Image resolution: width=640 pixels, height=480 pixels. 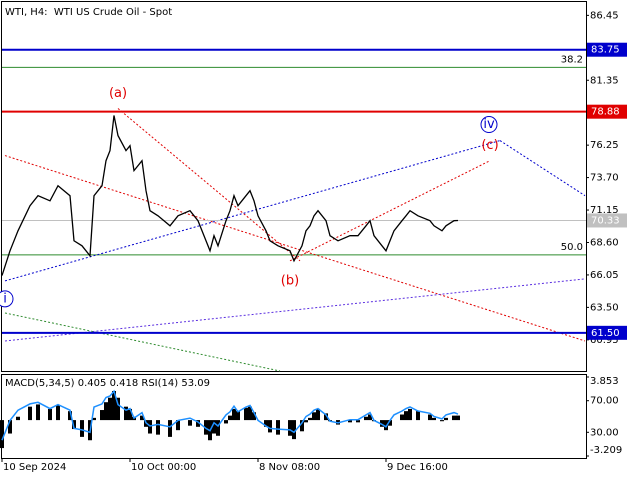 I want to click on x-tick-label: 8 Nov 08:00, so click(x=289, y=467).